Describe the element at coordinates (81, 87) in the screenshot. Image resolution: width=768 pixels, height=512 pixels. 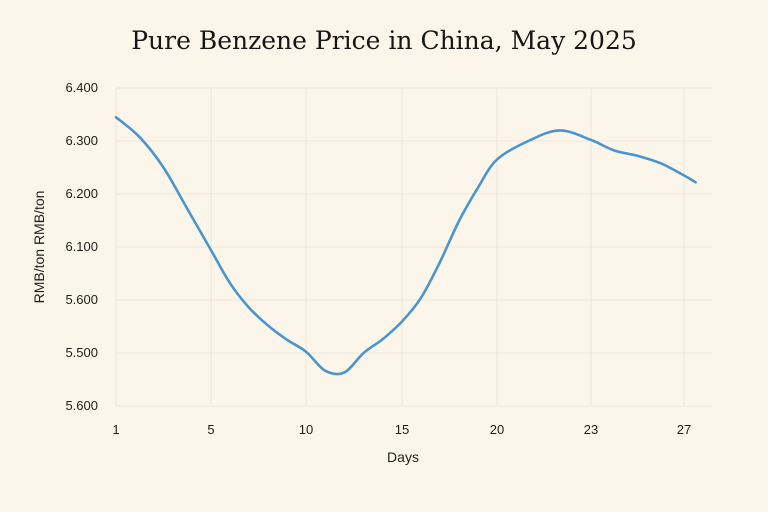
I see `y-tick-label: 6.400` at that location.